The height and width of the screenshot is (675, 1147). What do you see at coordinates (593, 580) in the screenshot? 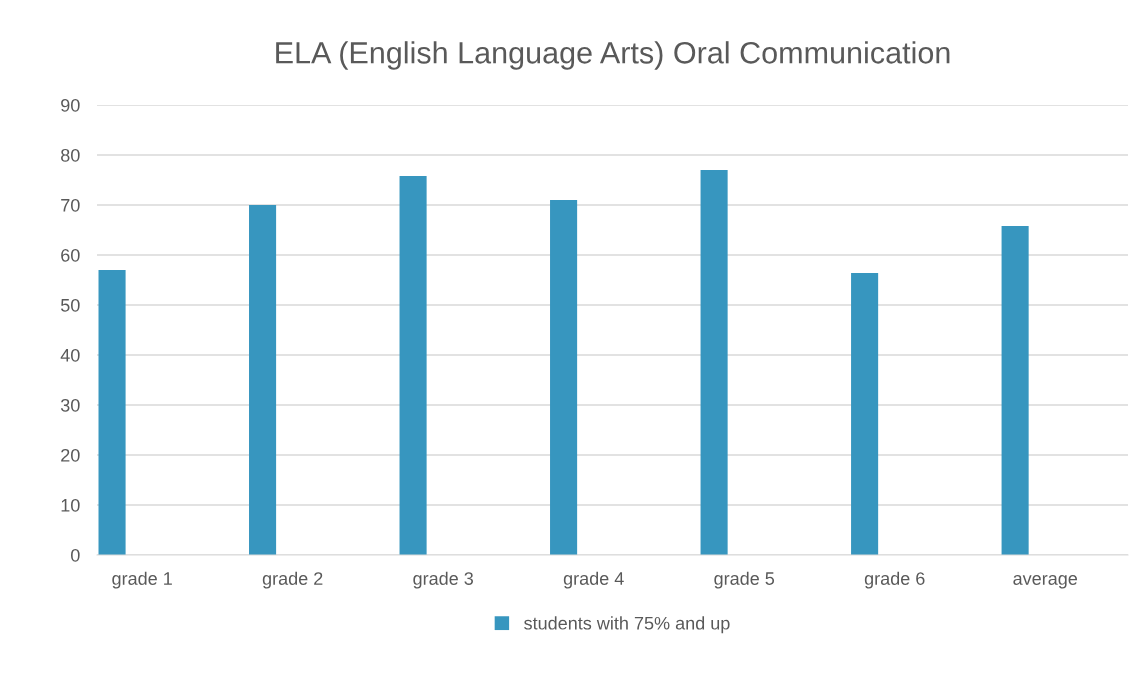
I see `x-tick-label: grade 4` at bounding box center [593, 580].